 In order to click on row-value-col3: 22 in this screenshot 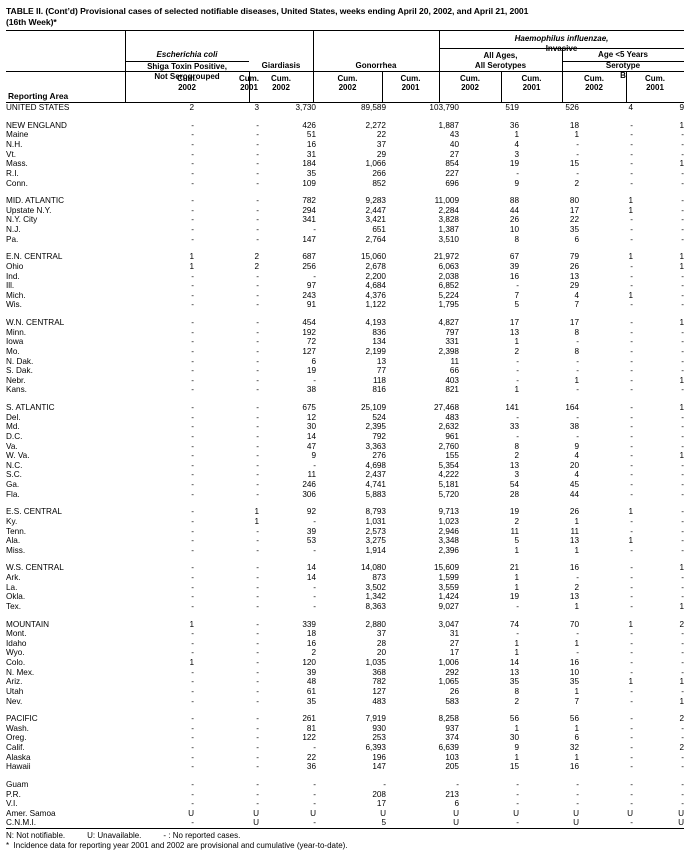, I will do `click(311, 757)`.